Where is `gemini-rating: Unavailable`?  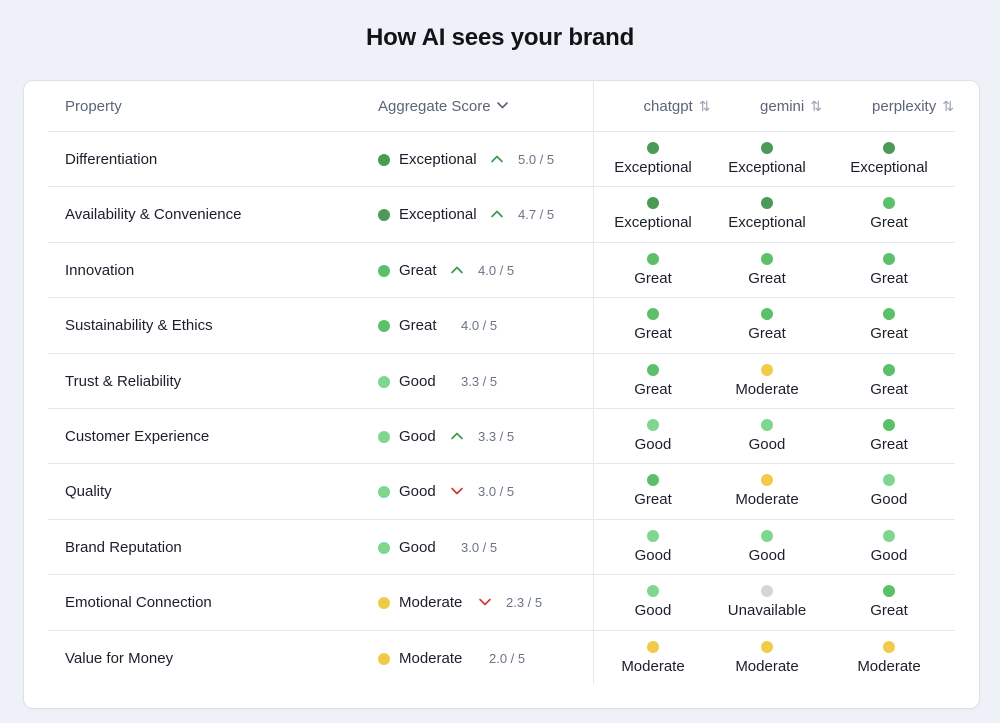
gemini-rating: Unavailable is located at coordinates (767, 602).